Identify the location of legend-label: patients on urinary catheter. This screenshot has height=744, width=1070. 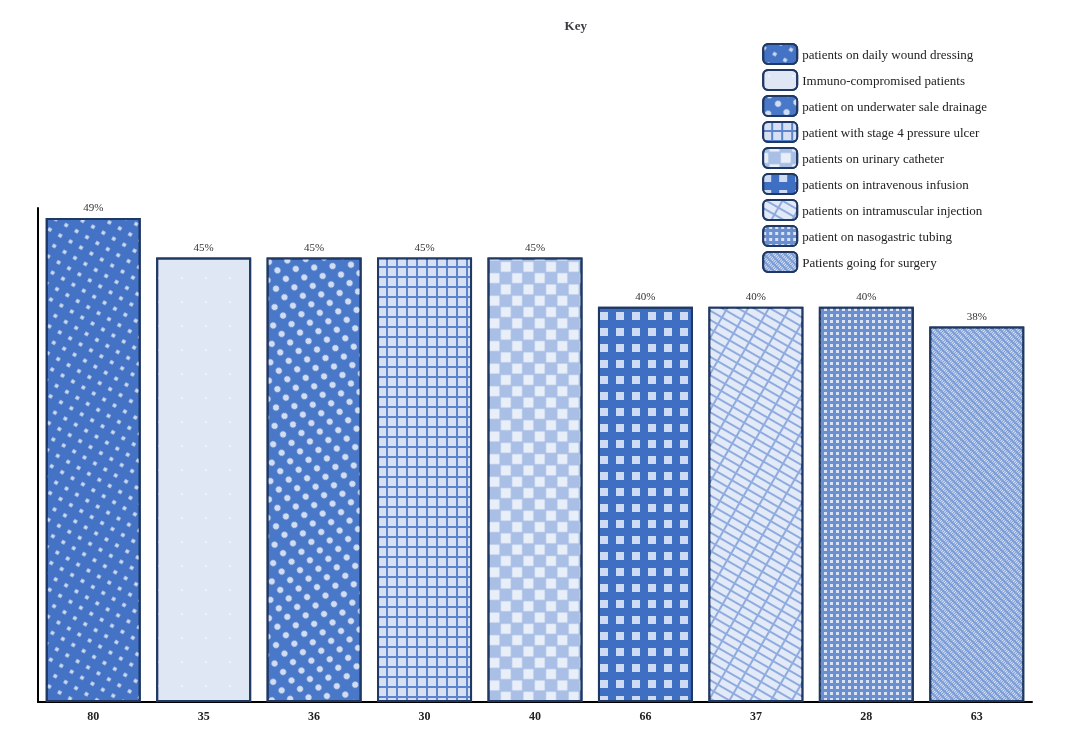
(873, 158).